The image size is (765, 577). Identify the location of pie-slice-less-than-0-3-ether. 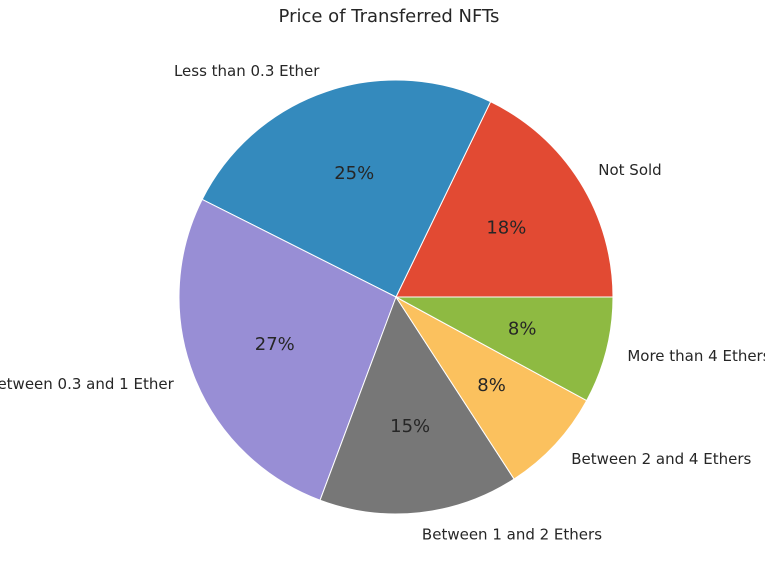
(346, 188).